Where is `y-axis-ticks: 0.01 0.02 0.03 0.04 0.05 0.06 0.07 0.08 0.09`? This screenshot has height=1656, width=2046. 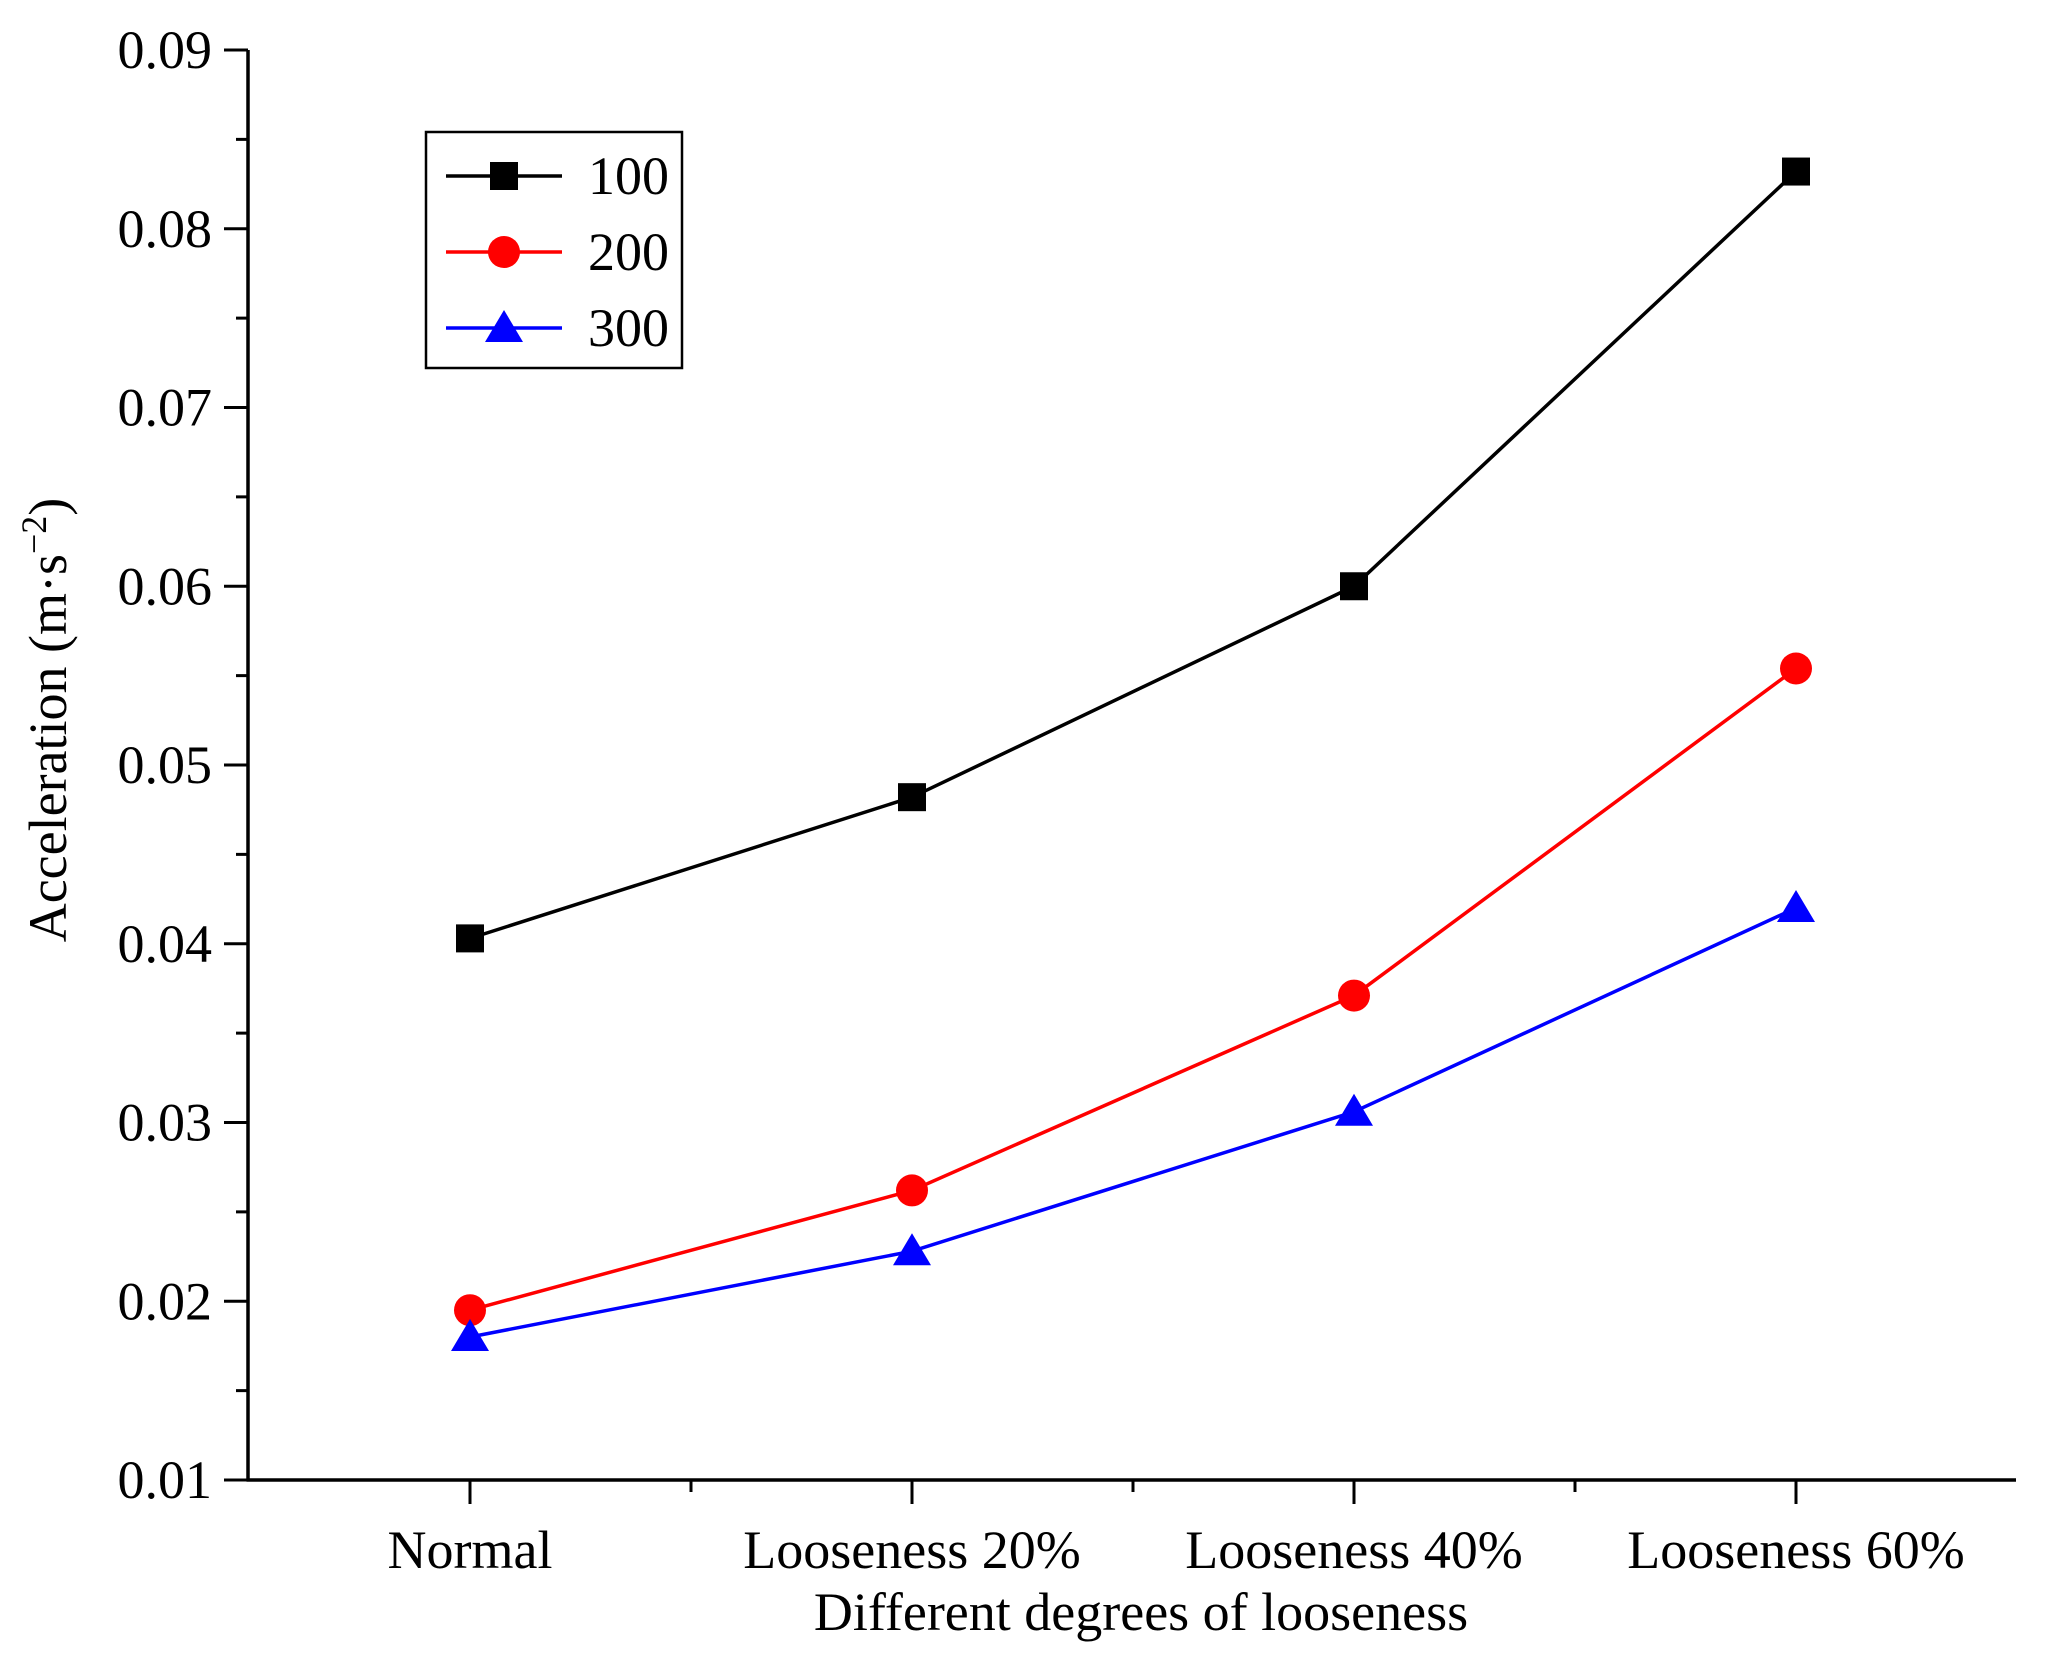 y-axis-ticks: 0.01 0.02 0.03 0.04 0.05 0.06 0.07 0.08 0.09 is located at coordinates (183, 765).